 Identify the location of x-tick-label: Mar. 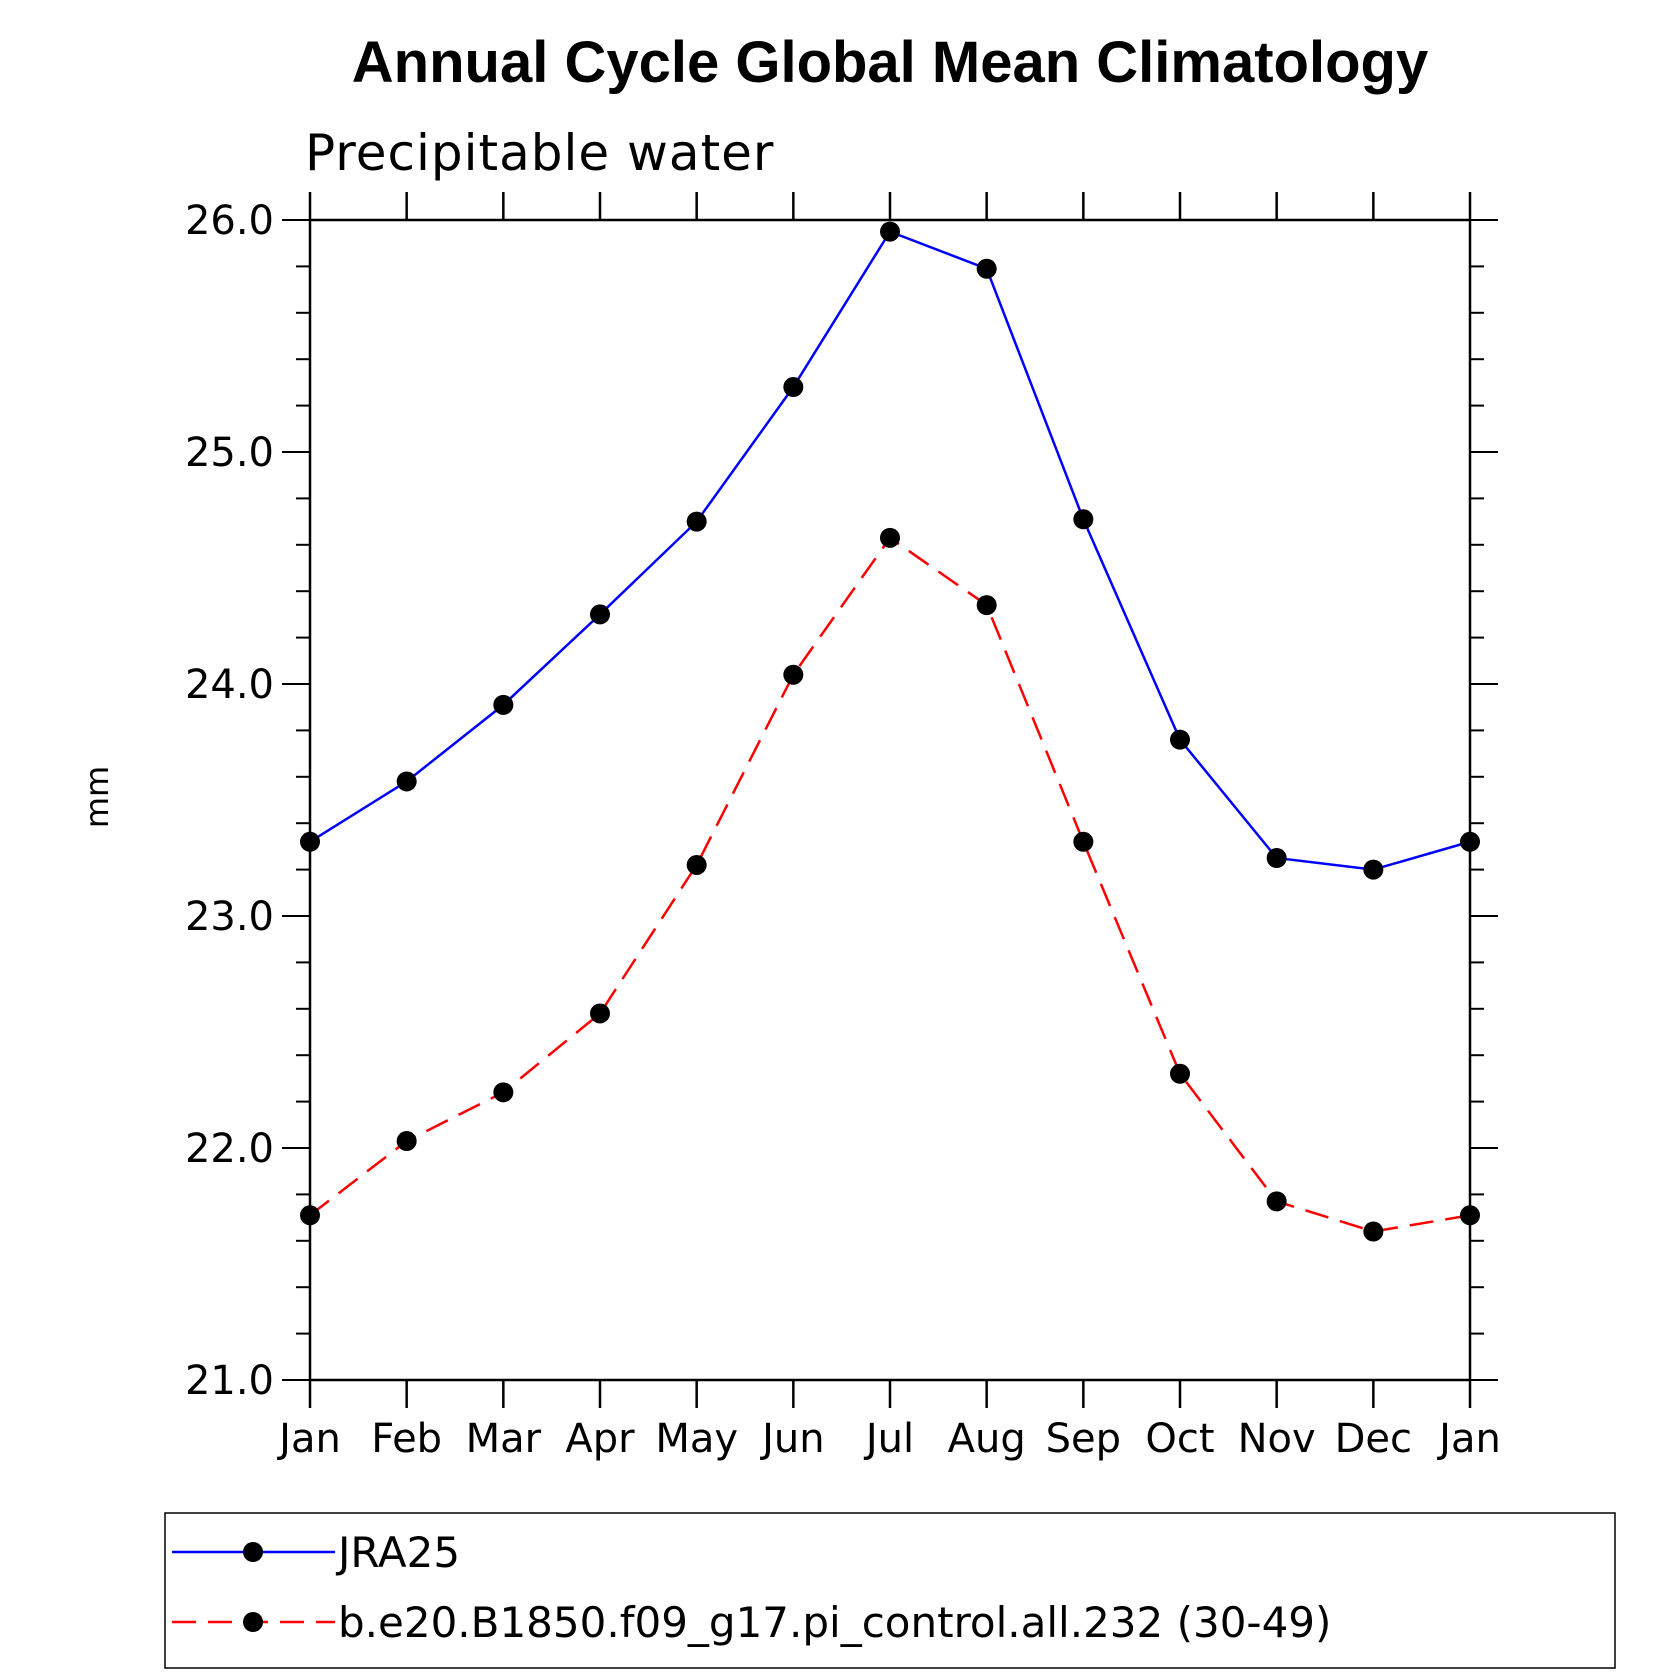
(504, 1439).